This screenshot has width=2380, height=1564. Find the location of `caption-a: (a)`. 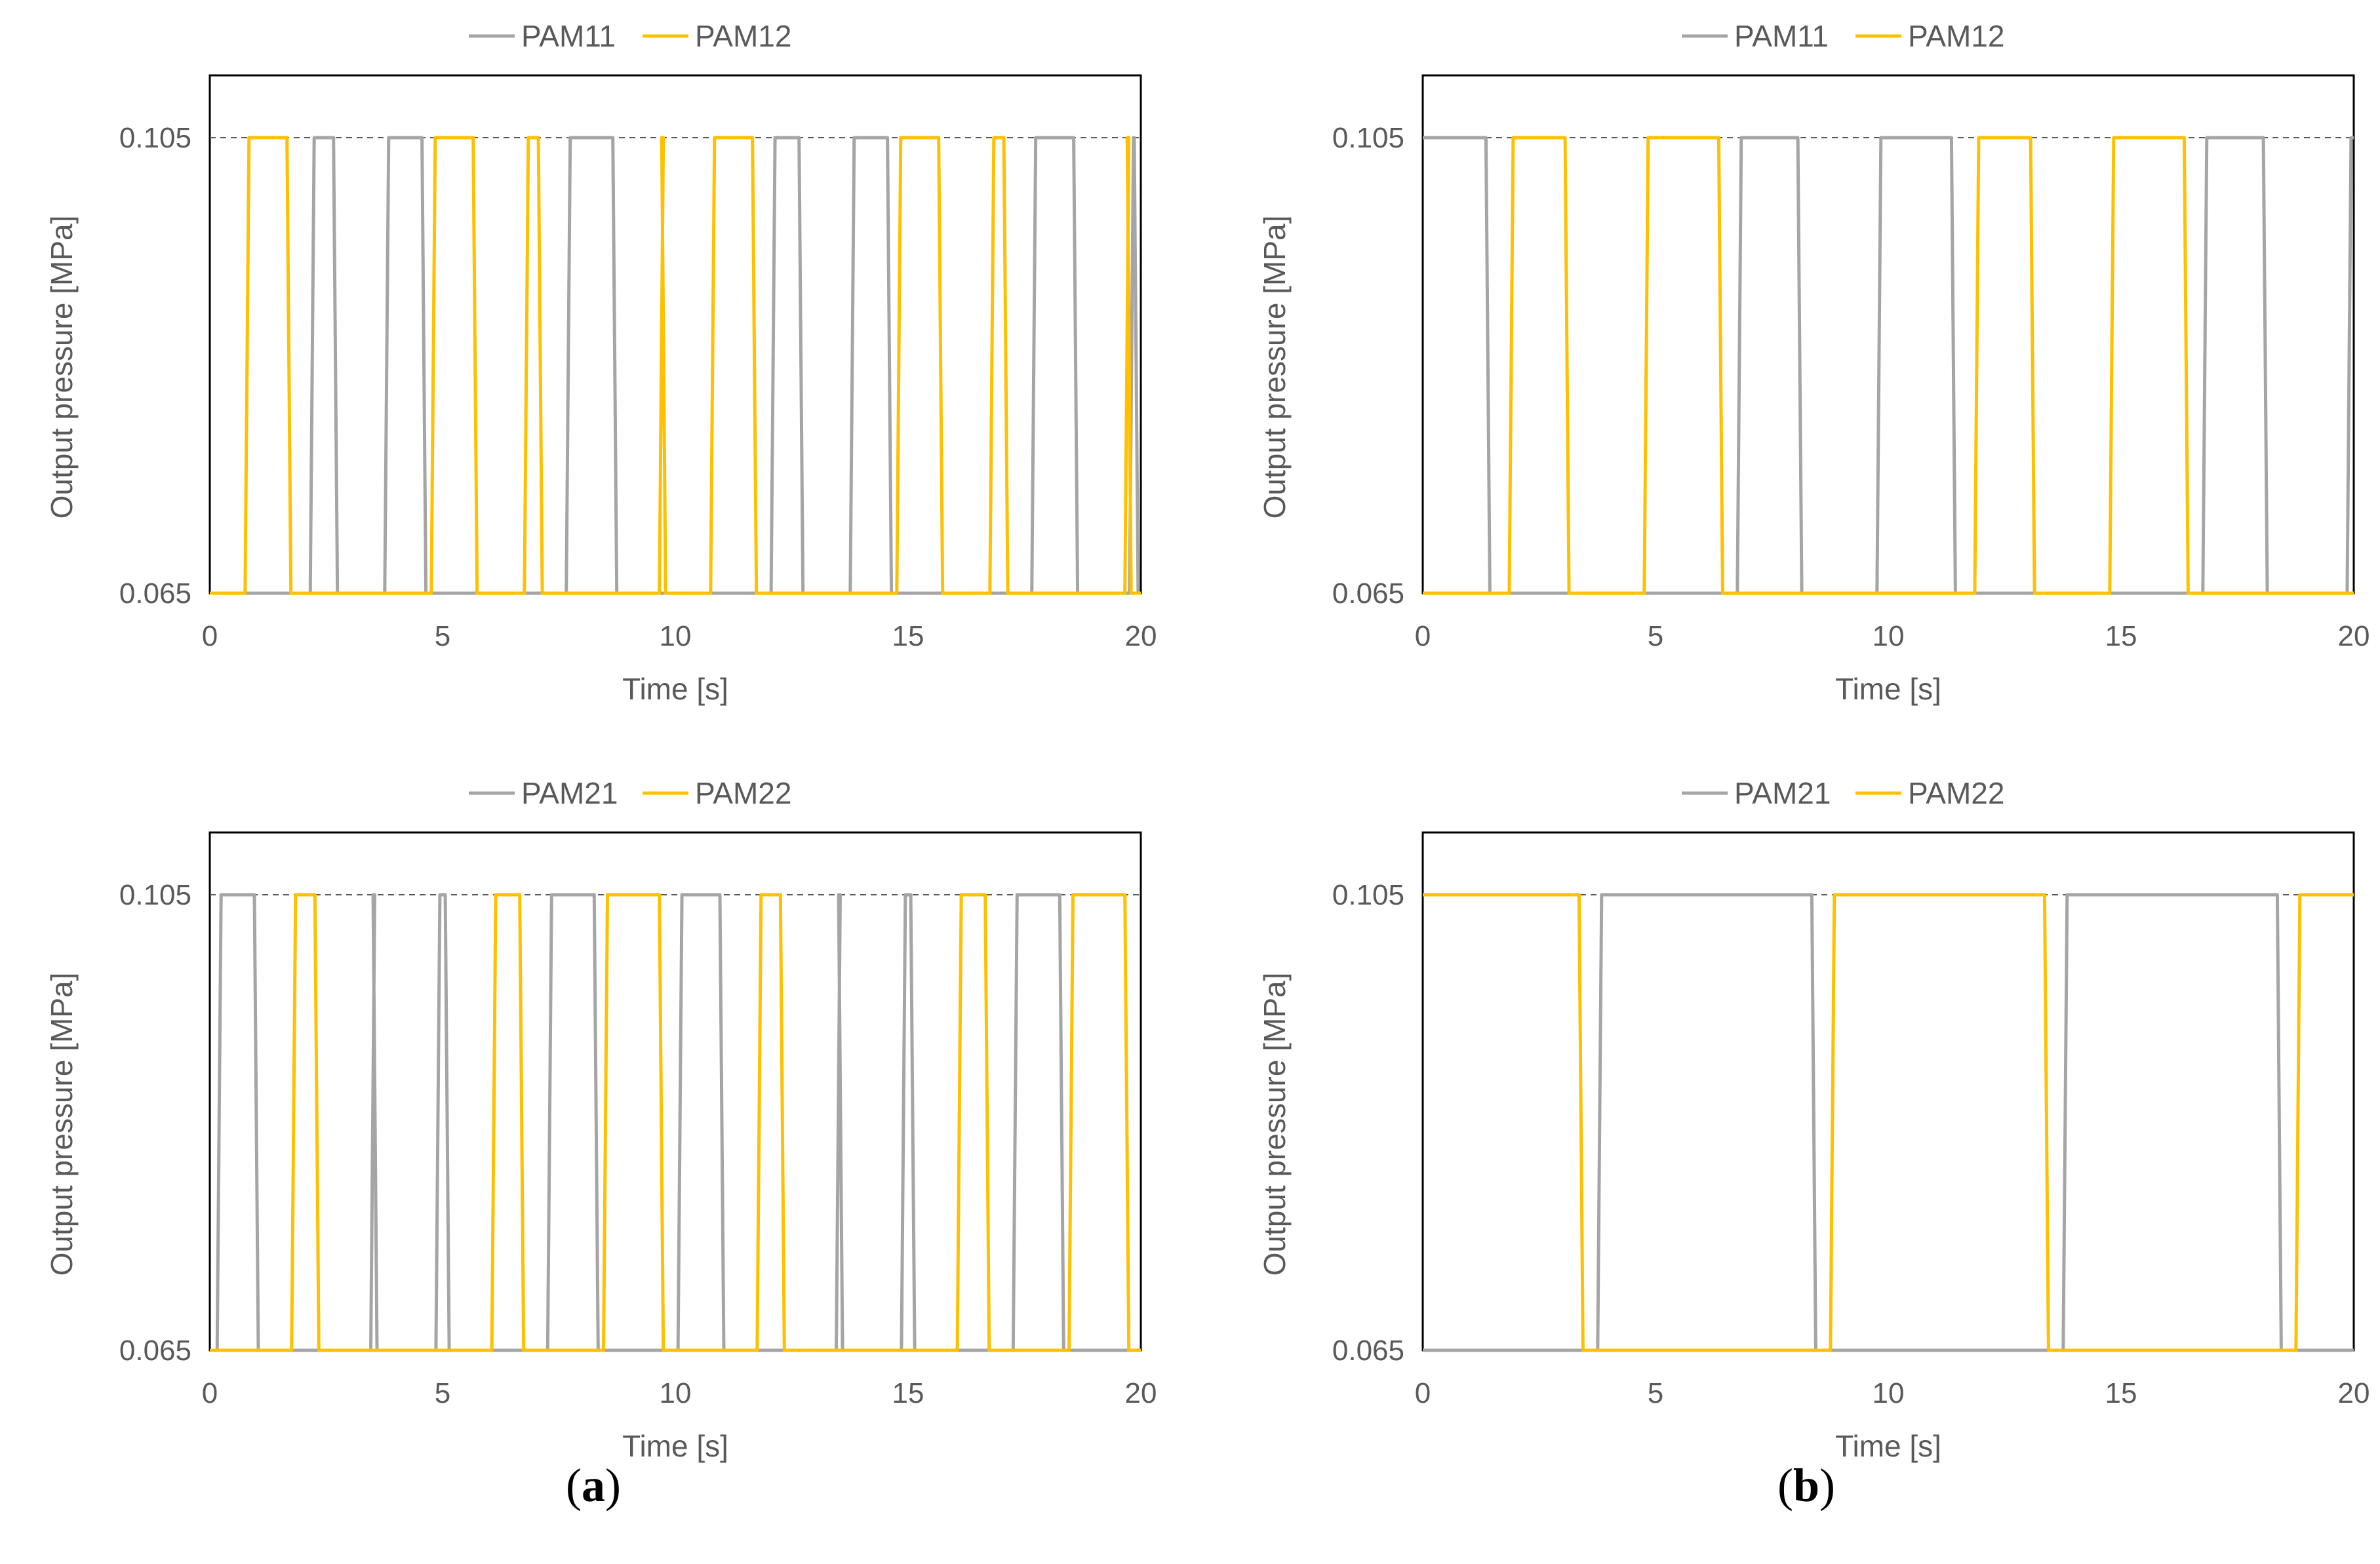

caption-a: (a) is located at coordinates (593, 1485).